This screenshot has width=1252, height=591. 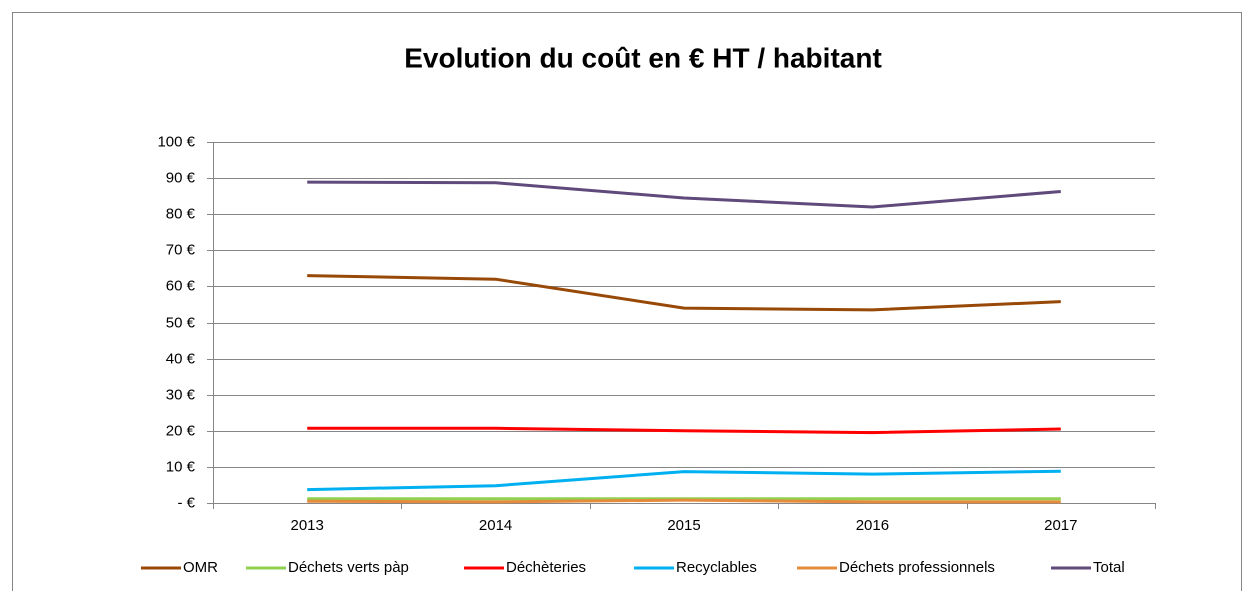 What do you see at coordinates (181, 430) in the screenshot?
I see `y-tick-label: 20 €` at bounding box center [181, 430].